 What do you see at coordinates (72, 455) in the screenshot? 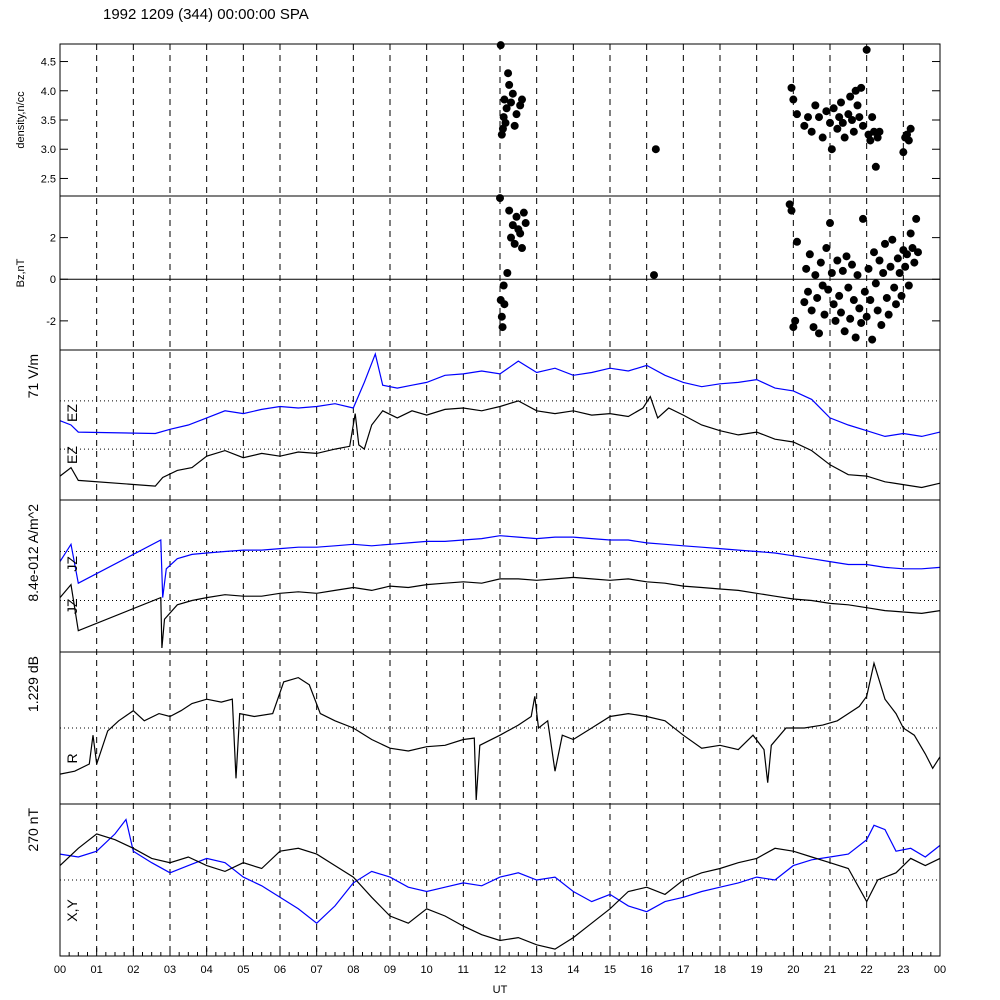
I see `series-label: EZ` at bounding box center [72, 455].